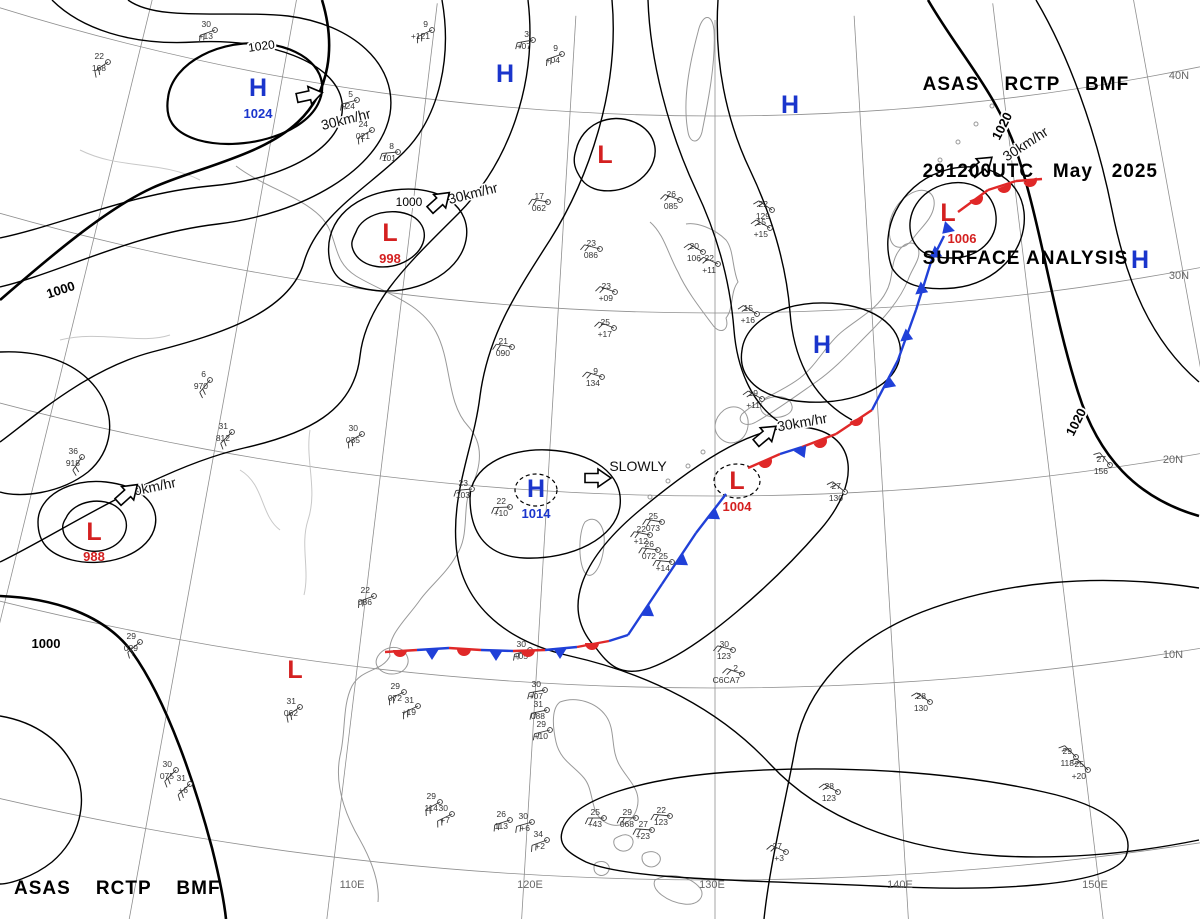 Image resolution: width=1200 pixels, height=919 pixels. I want to click on station-value-2: +04, so click(553, 60).